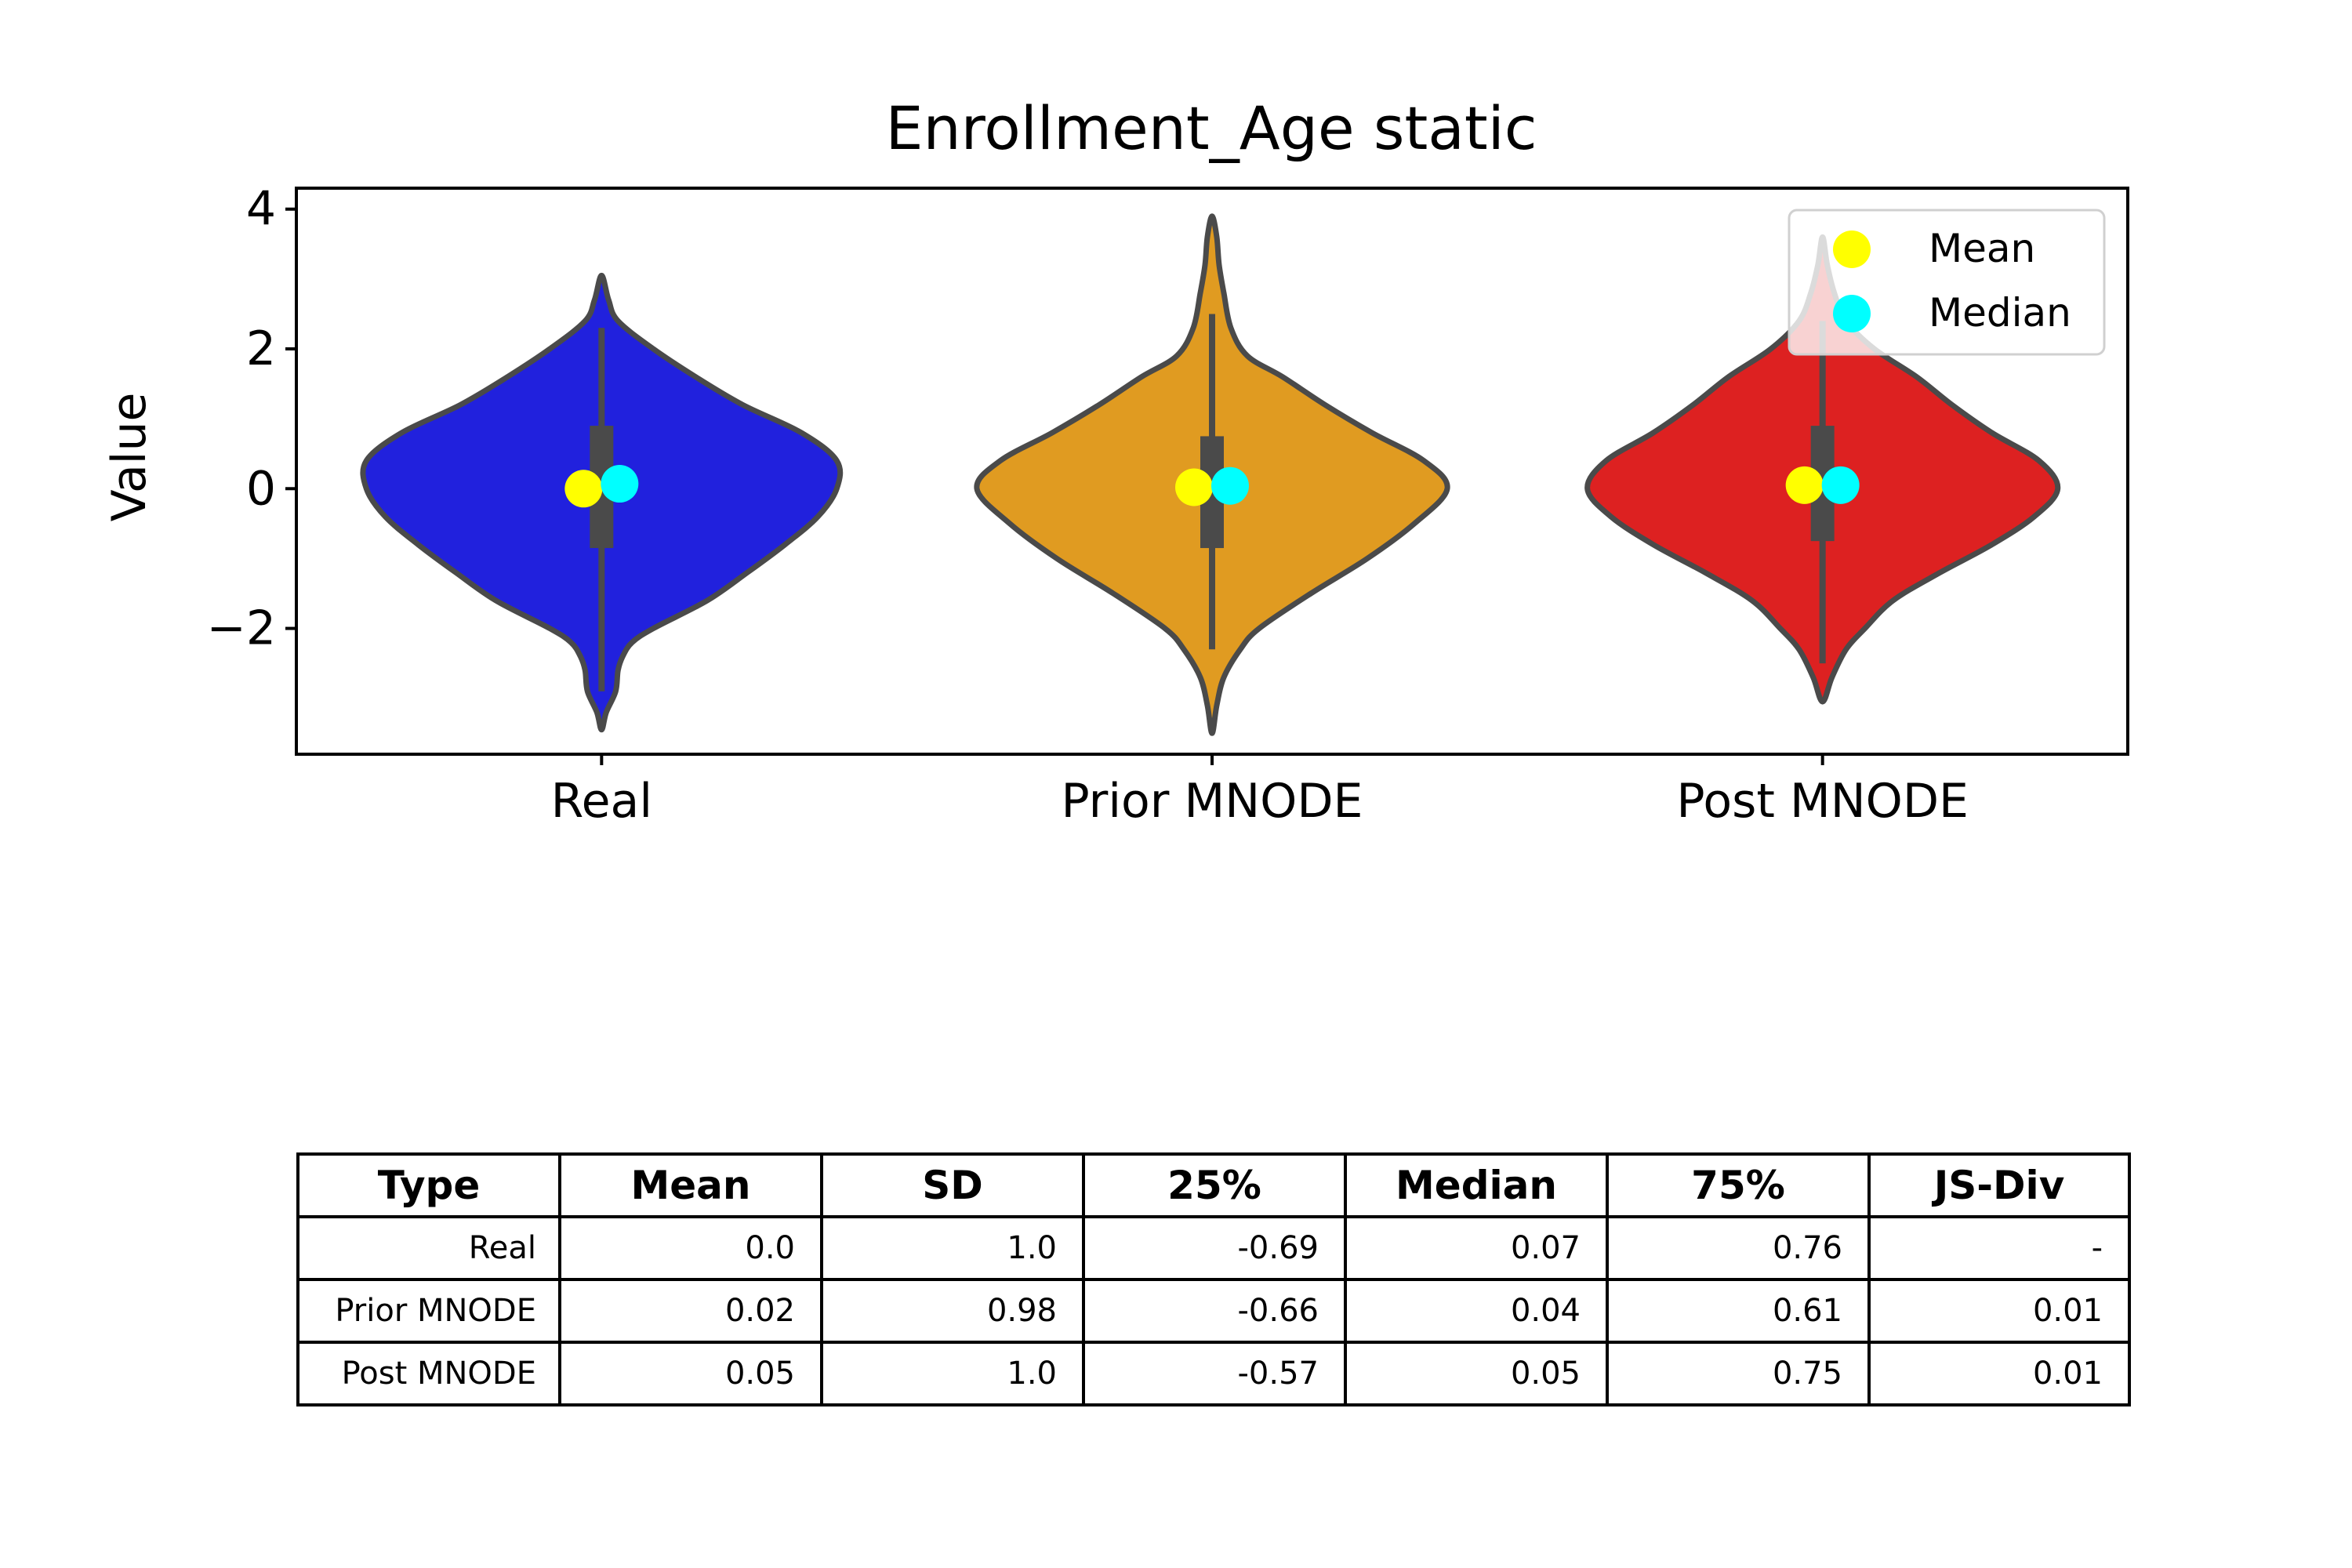  What do you see at coordinates (429, 1185) in the screenshot?
I see `header-type: Type` at bounding box center [429, 1185].